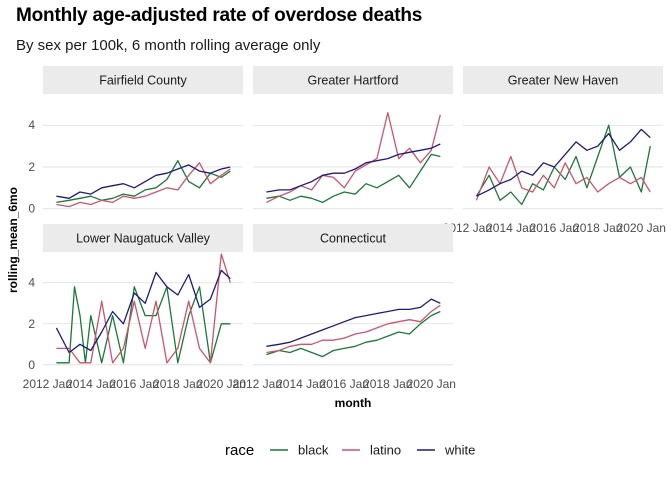  Describe the element at coordinates (353, 403) in the screenshot. I see `x-axis-title: month` at that location.